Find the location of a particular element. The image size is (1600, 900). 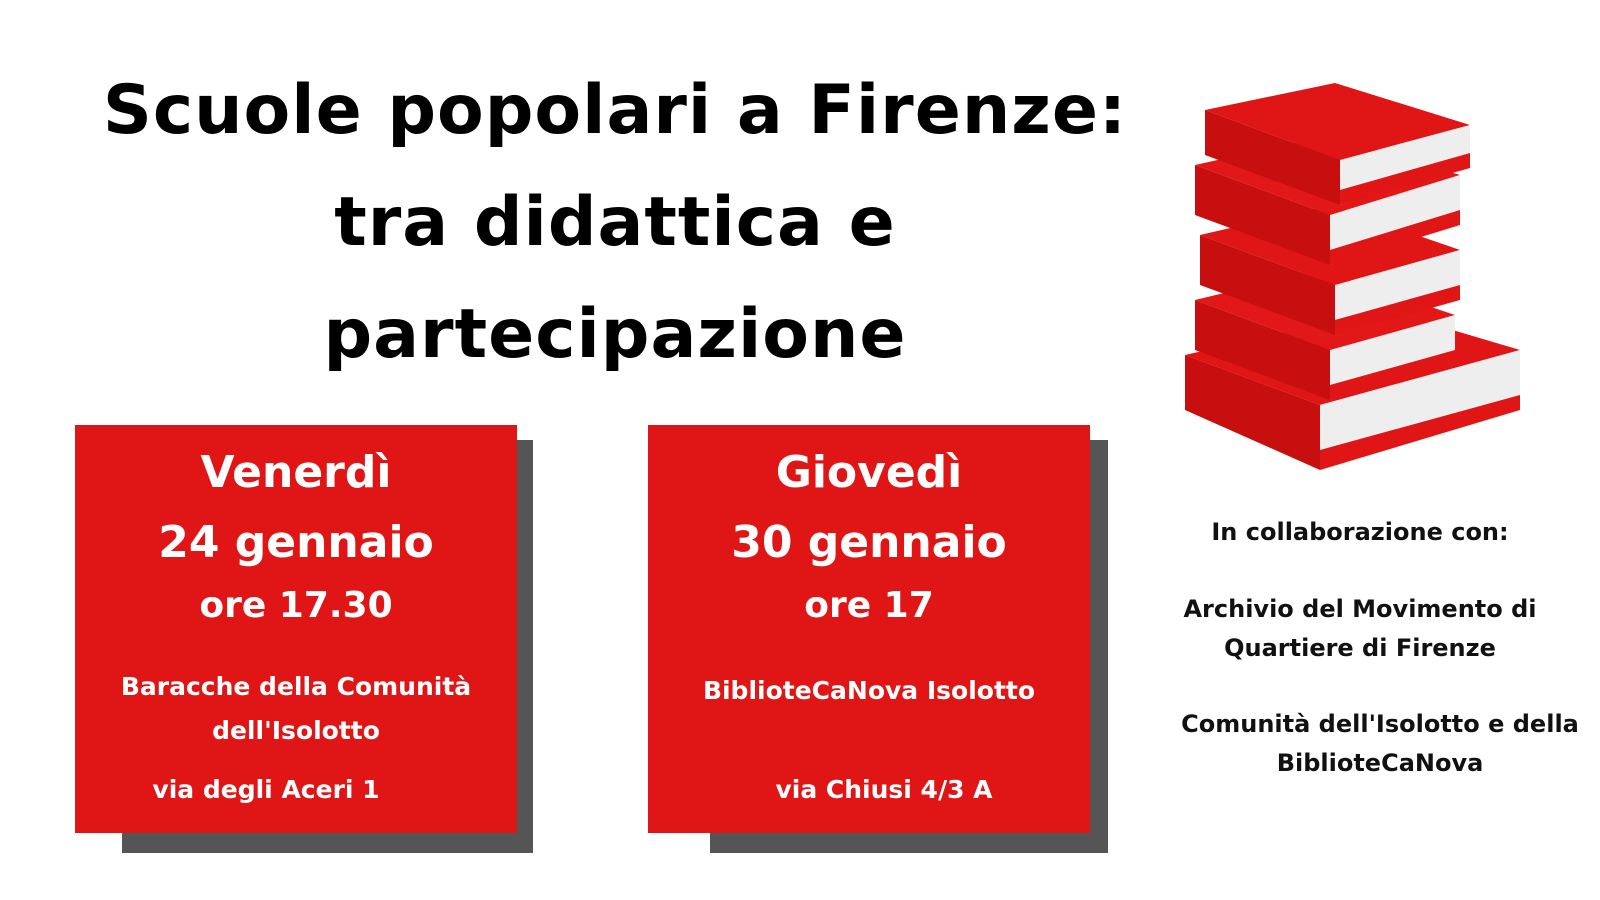

event-day: Venerdì is located at coordinates (296, 472).